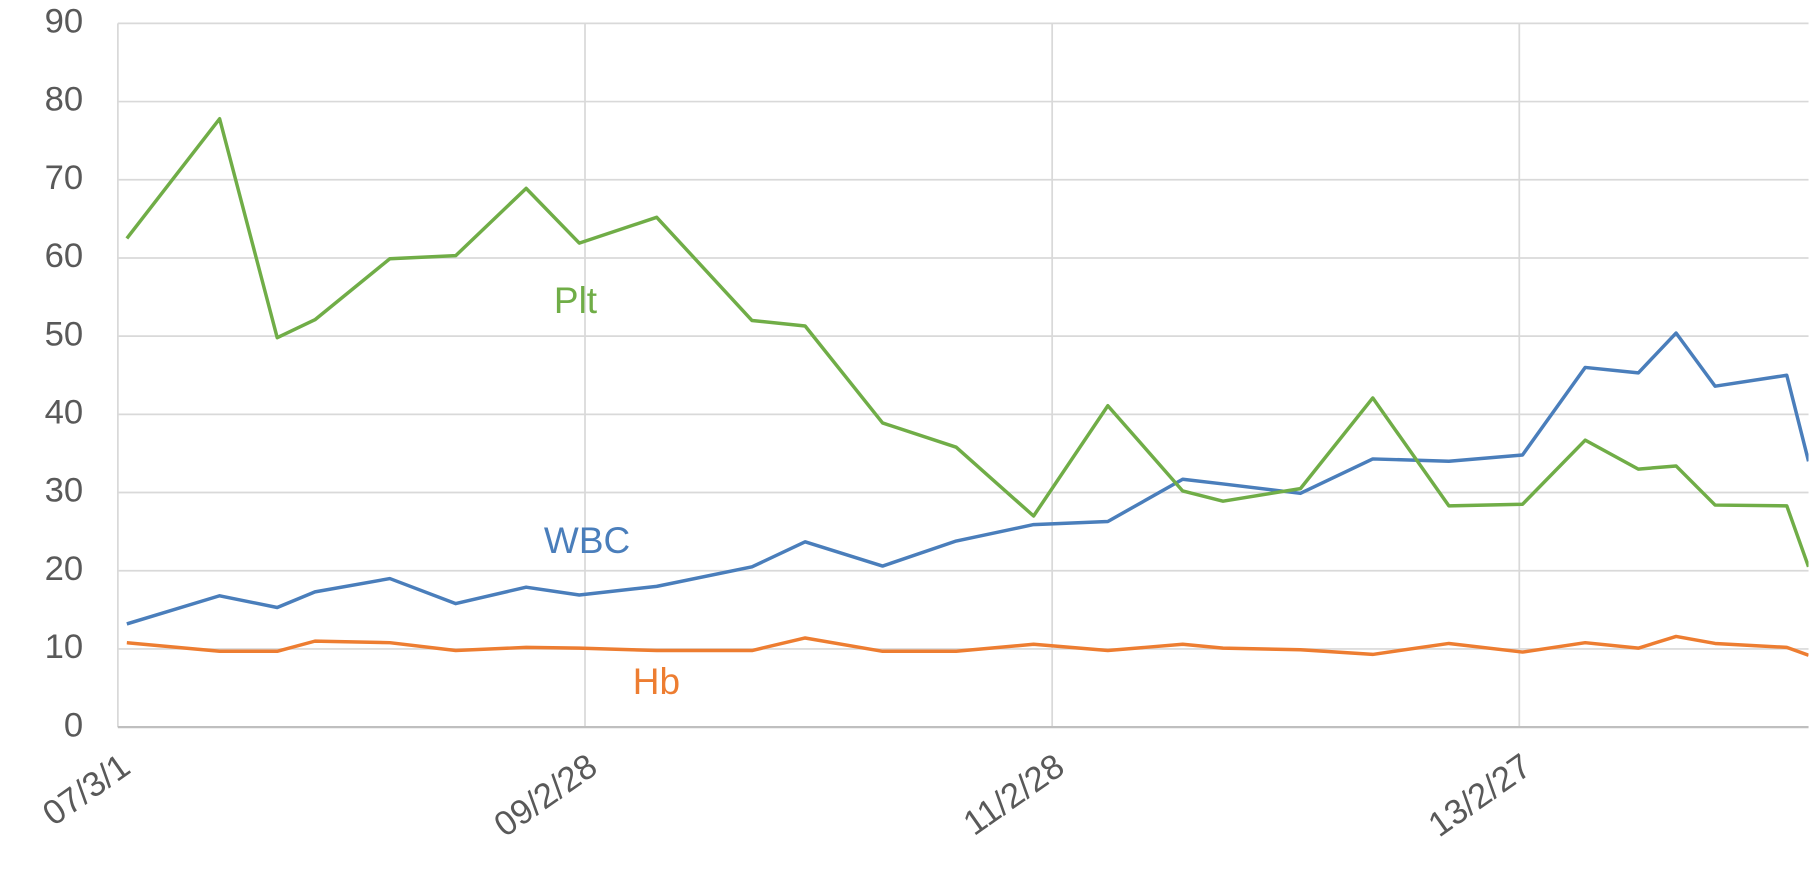  Describe the element at coordinates (64, 491) in the screenshot. I see `y-tick-label: 30` at that location.